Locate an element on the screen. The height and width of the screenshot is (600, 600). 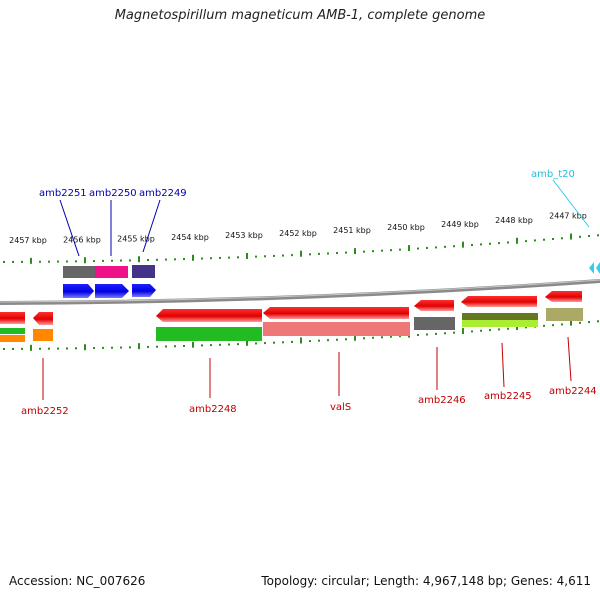
tick-label: 2451 kbp is located at coordinates (352, 230).